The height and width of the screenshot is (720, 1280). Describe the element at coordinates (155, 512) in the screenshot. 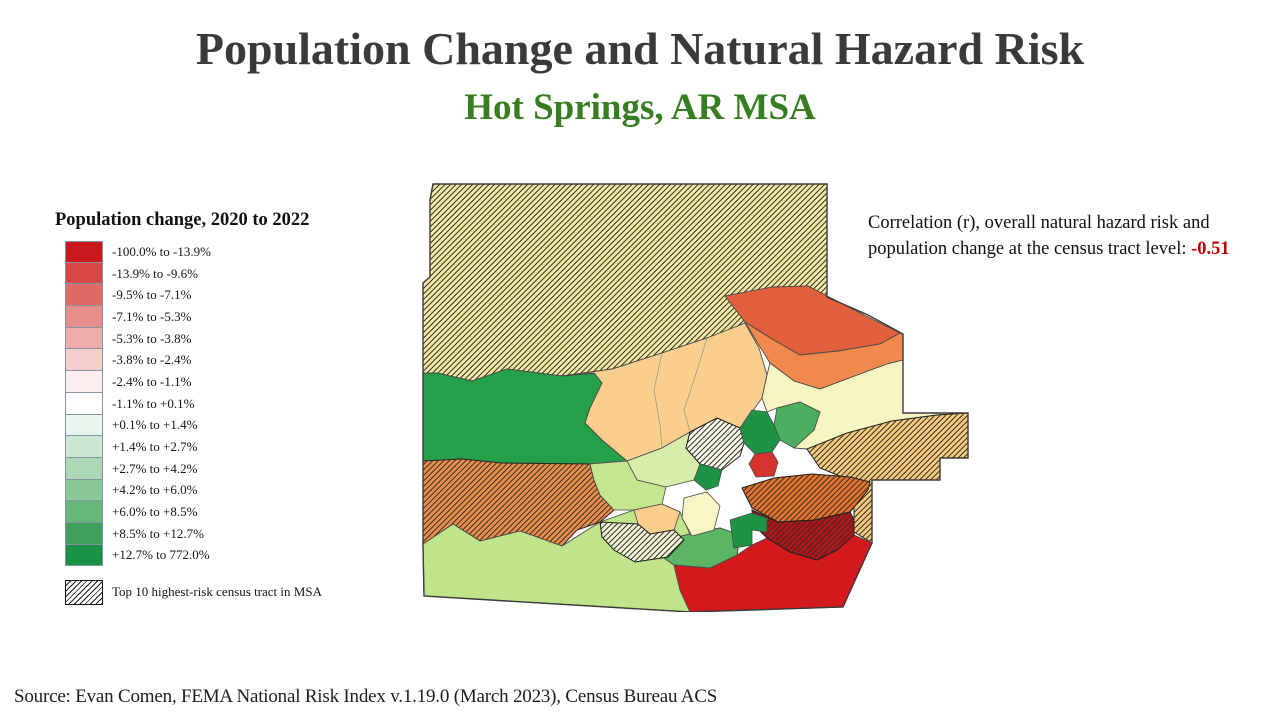

I see `legend-label: +6.0% to +8.5%` at that location.